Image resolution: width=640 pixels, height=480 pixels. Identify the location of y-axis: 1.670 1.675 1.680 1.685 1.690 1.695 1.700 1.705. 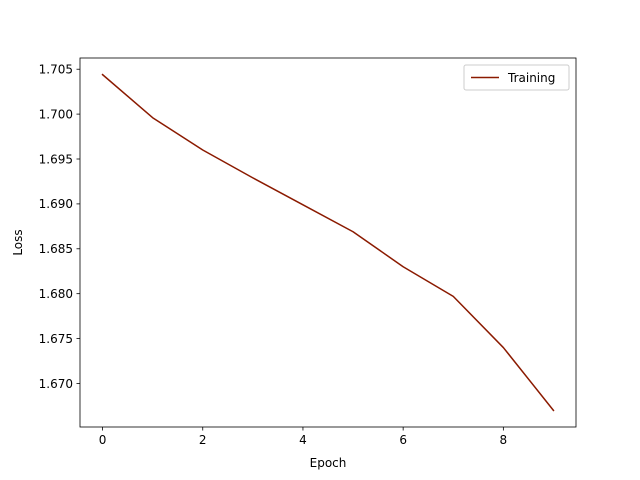
(59, 227).